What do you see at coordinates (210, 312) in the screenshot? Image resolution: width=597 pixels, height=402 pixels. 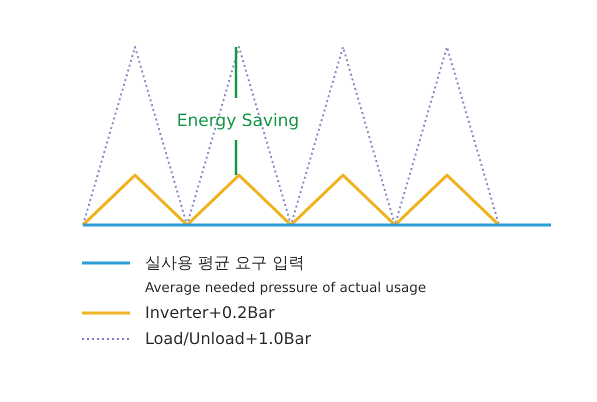 I see `legend-label: Inverter+0.2Bar` at bounding box center [210, 312].